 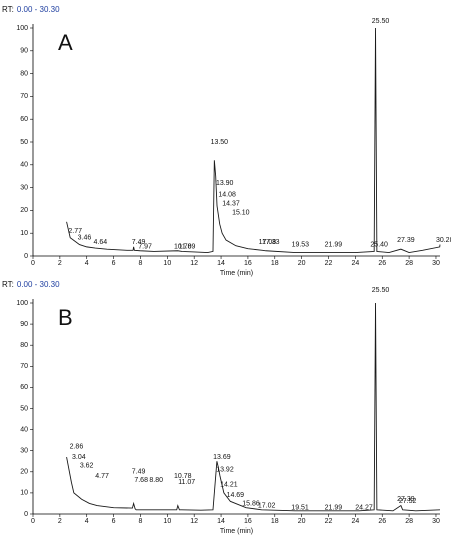 I want to click on peak-label: 4.77, so click(x=102, y=476).